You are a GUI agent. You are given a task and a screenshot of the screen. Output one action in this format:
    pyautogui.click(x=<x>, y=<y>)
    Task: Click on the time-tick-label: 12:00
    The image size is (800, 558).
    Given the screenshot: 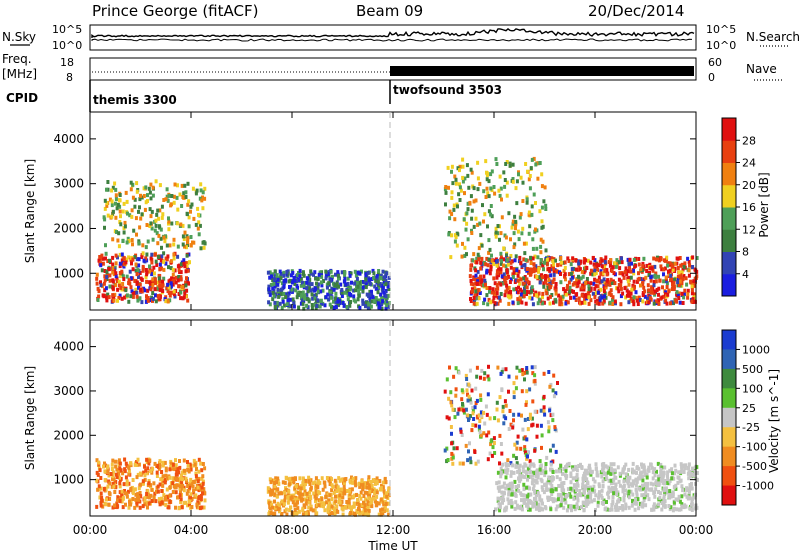 What is the action you would take?
    pyautogui.click(x=393, y=530)
    